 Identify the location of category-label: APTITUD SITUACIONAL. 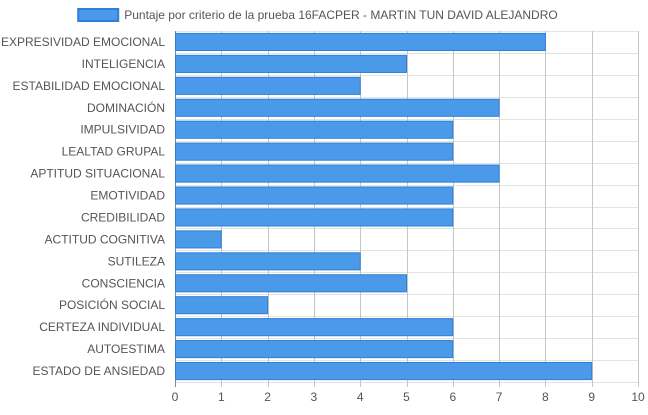
(97, 174).